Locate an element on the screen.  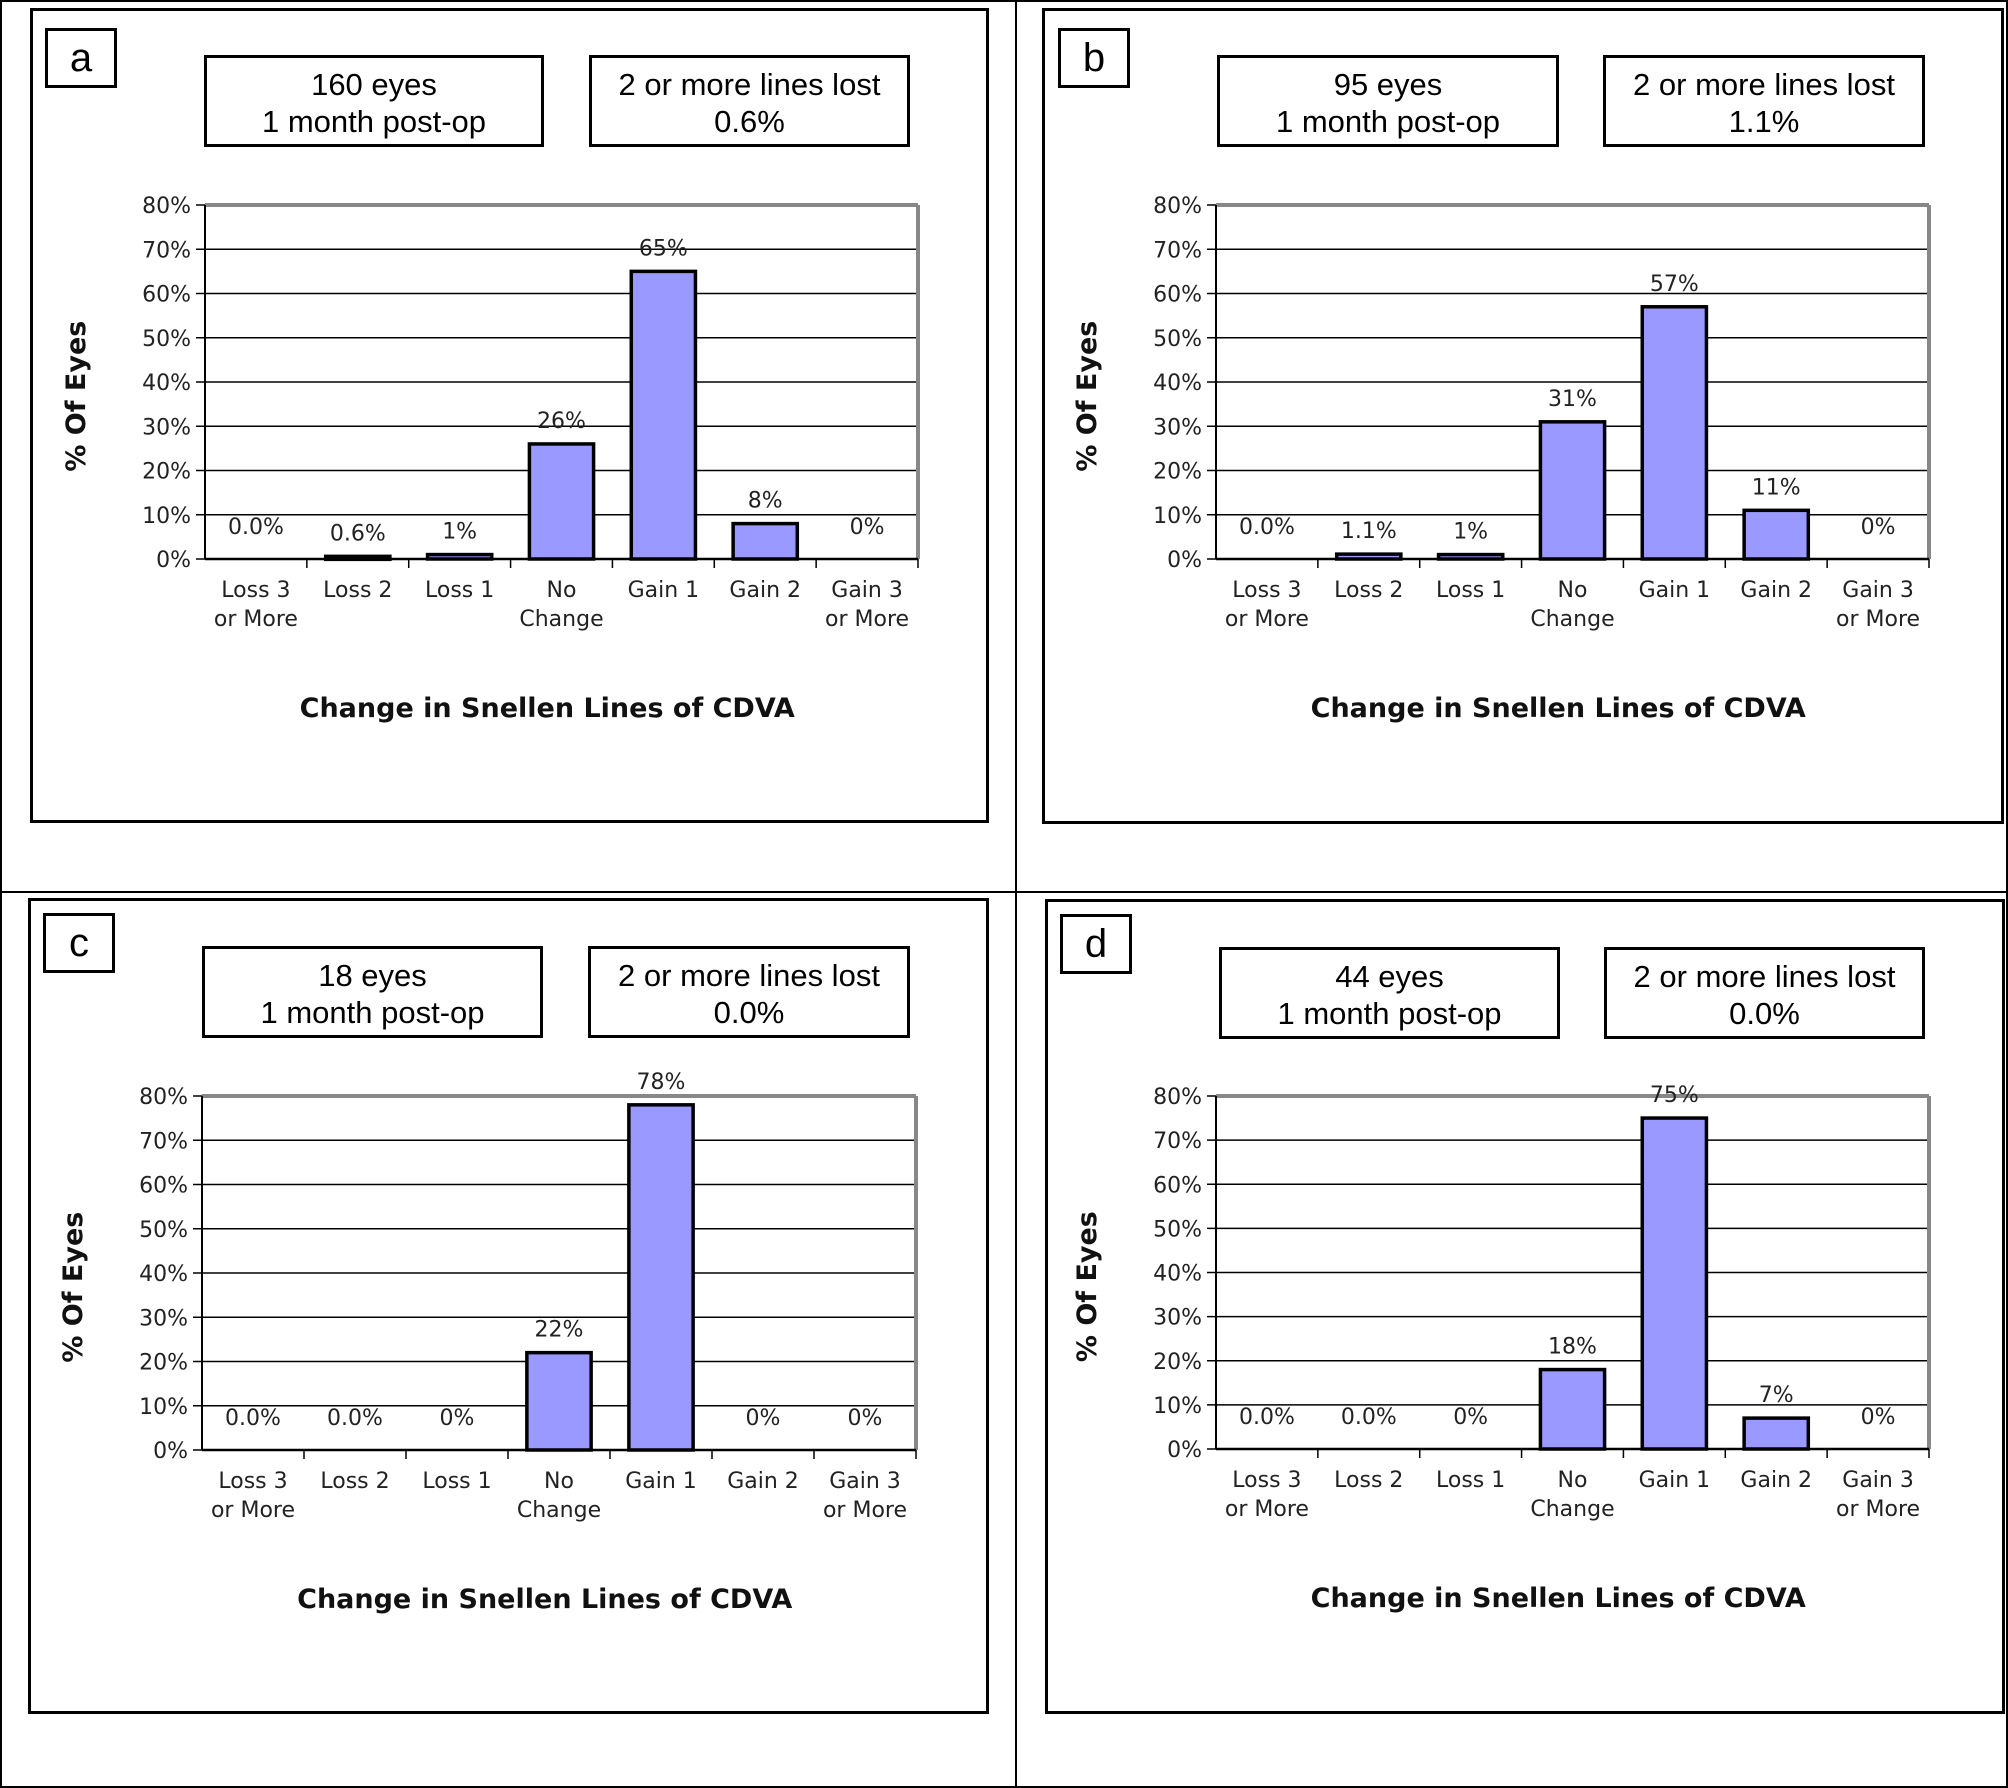
panel-d-ytick-label: 80% is located at coordinates (1177, 1097).